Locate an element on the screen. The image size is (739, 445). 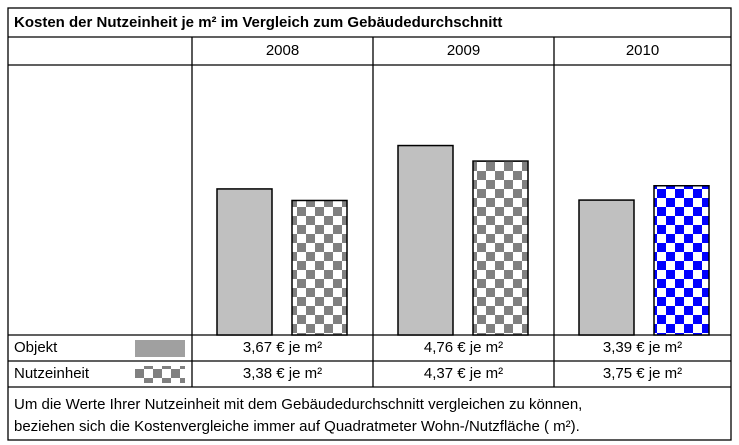
legend-label: Objekt is located at coordinates (36, 347).